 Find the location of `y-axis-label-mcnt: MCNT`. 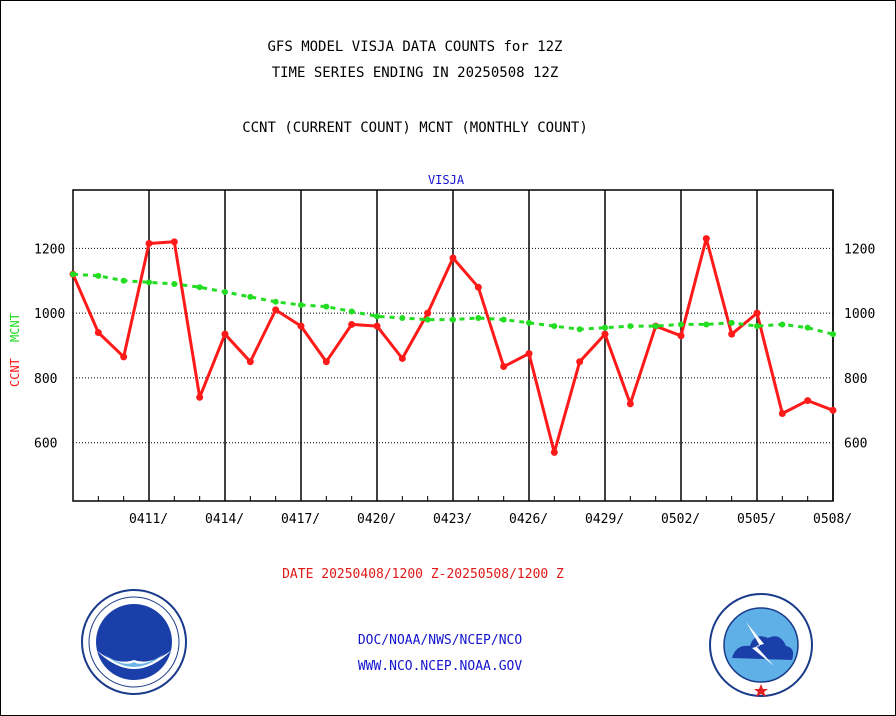

y-axis-label-mcnt: MCNT is located at coordinates (15, 327).